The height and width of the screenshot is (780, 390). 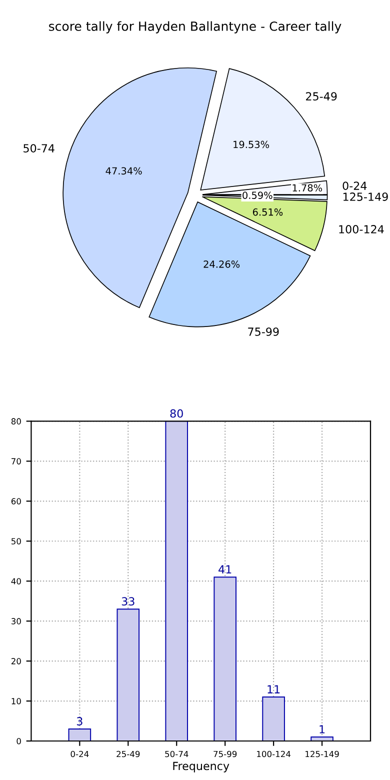 What do you see at coordinates (16, 541) in the screenshot?
I see `y-tick-label: 50` at bounding box center [16, 541].